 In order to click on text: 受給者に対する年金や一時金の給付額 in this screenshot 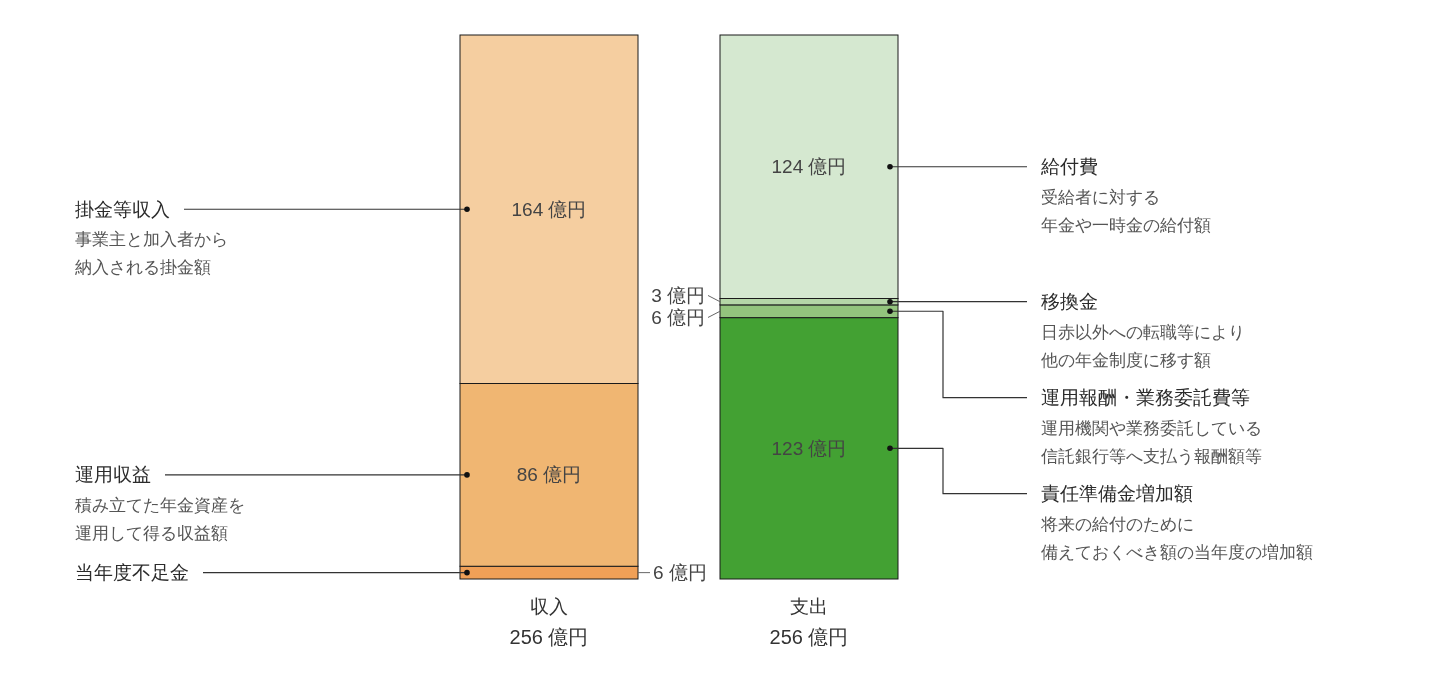, I will do `click(1126, 211)`.